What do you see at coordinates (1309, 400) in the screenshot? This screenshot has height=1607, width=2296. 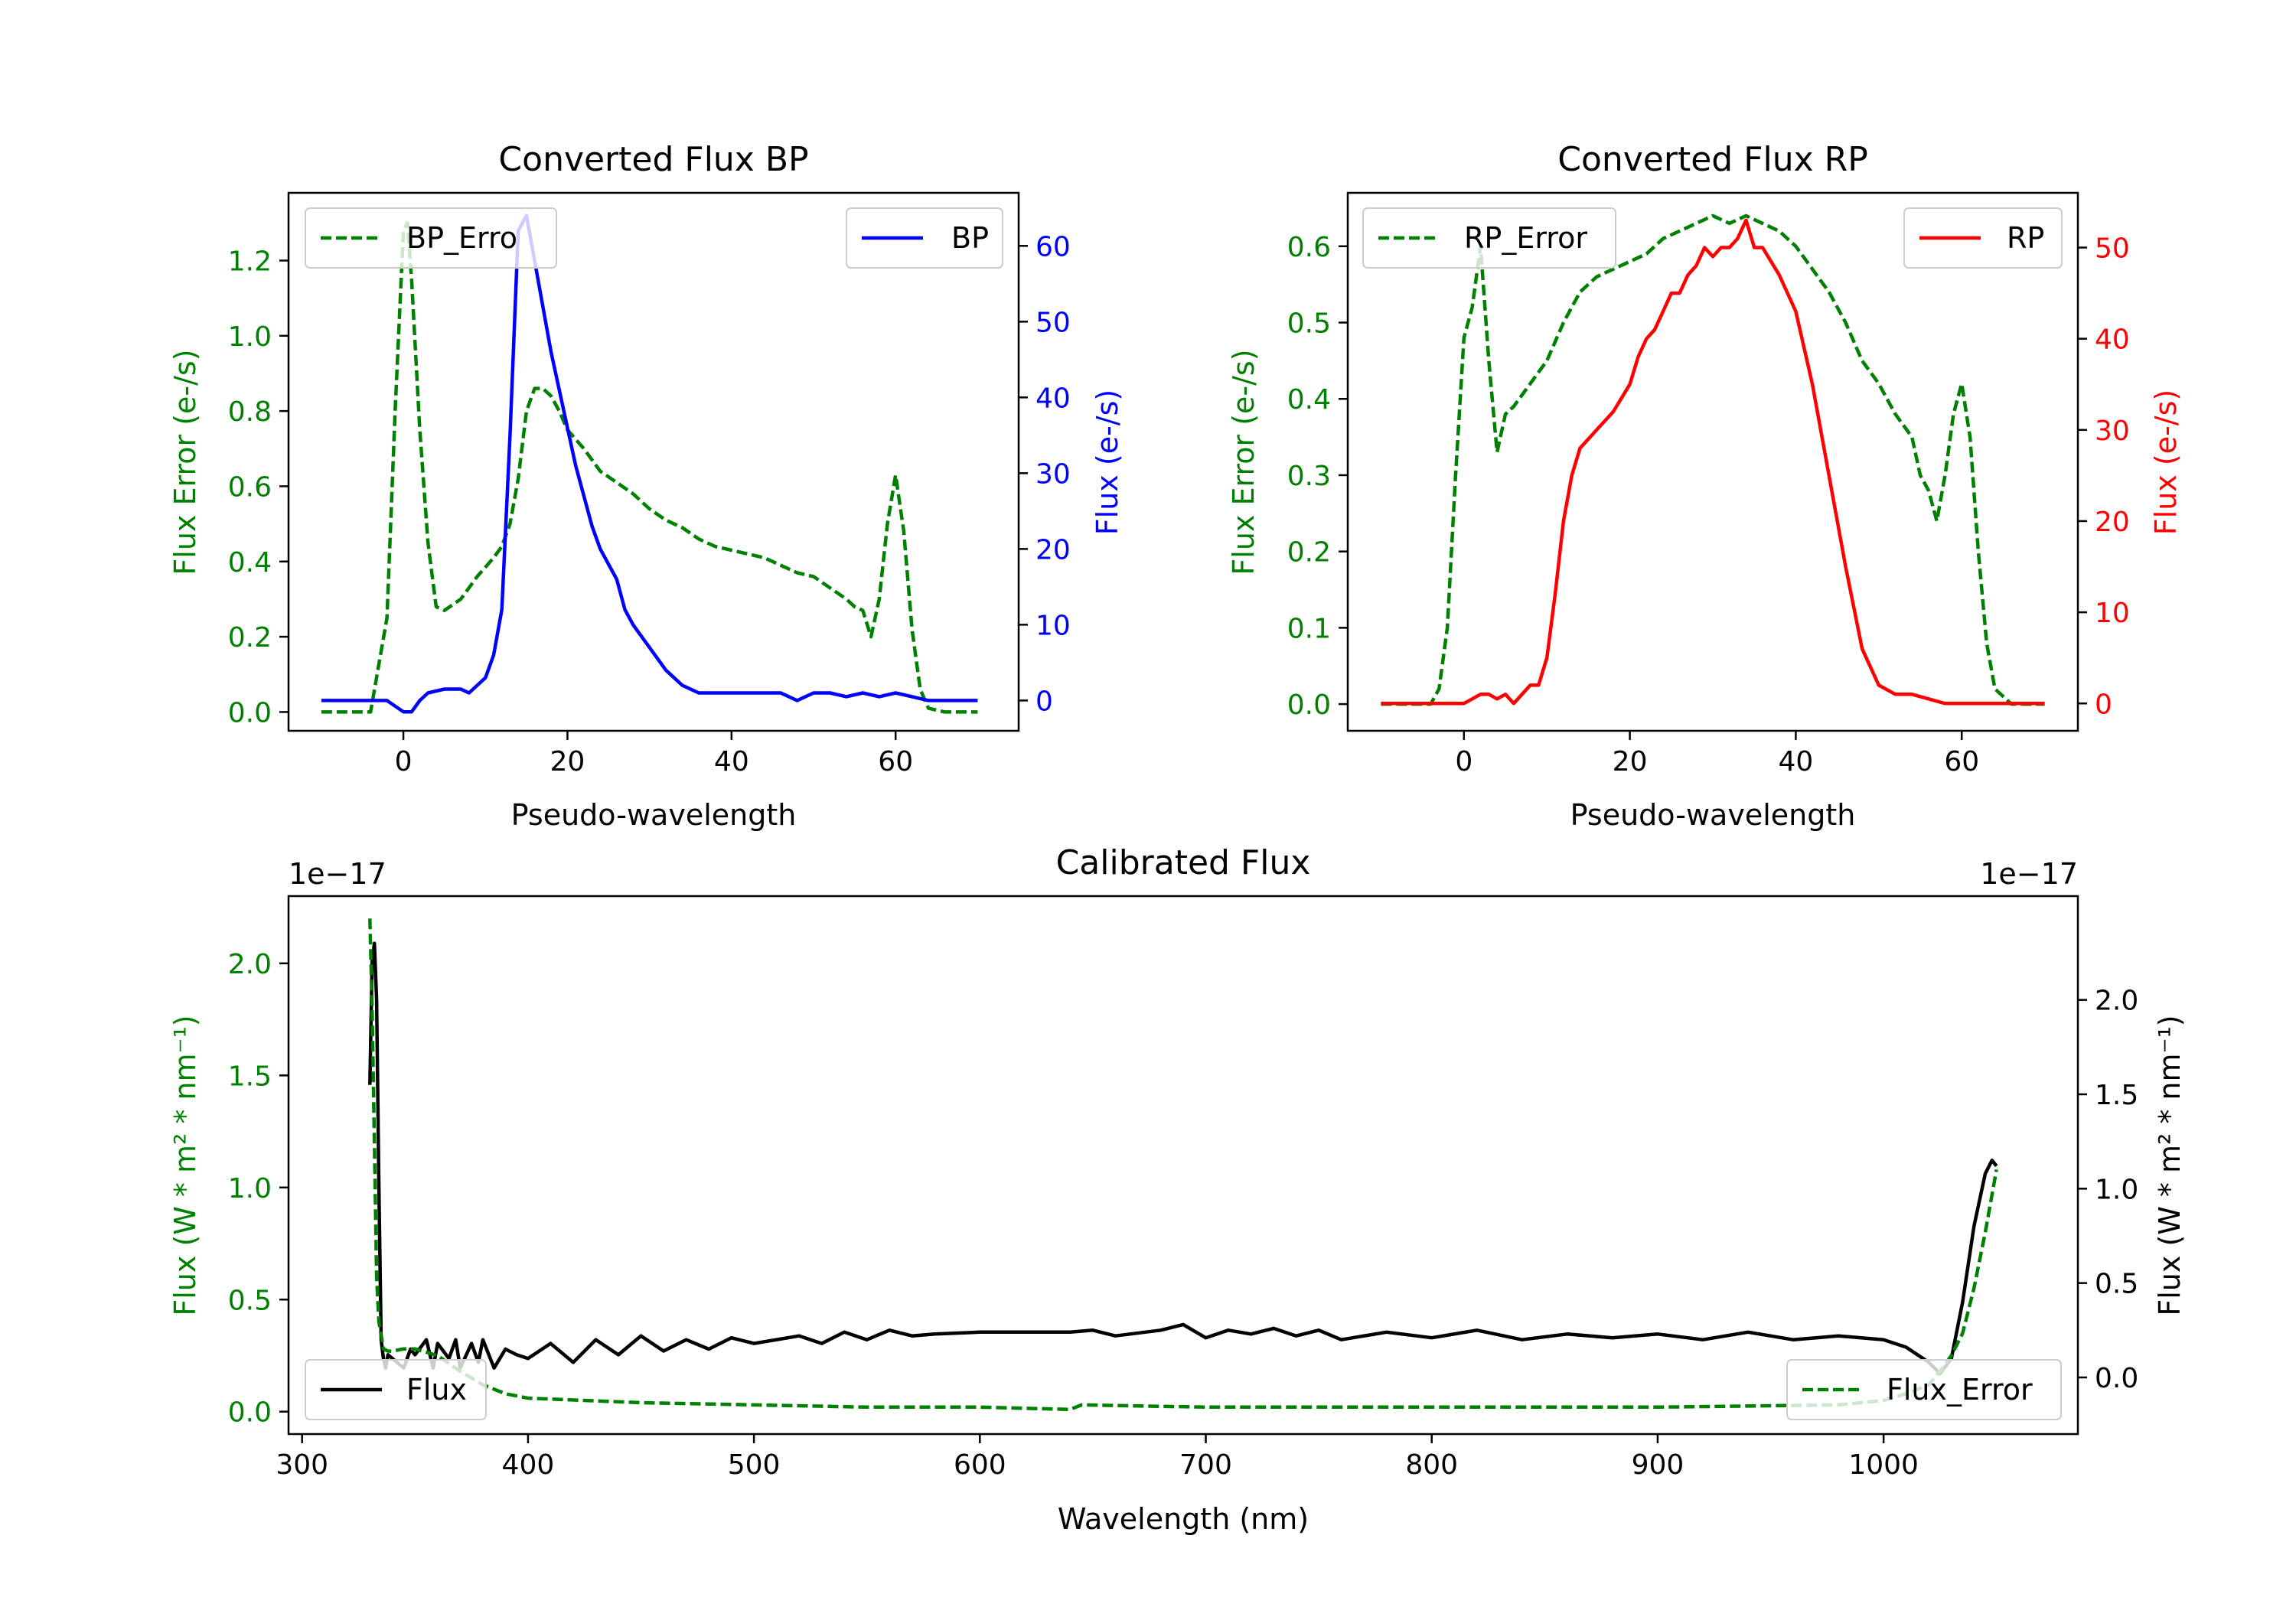 I see `rp-y-left-tick-label: 0.4` at bounding box center [1309, 400].